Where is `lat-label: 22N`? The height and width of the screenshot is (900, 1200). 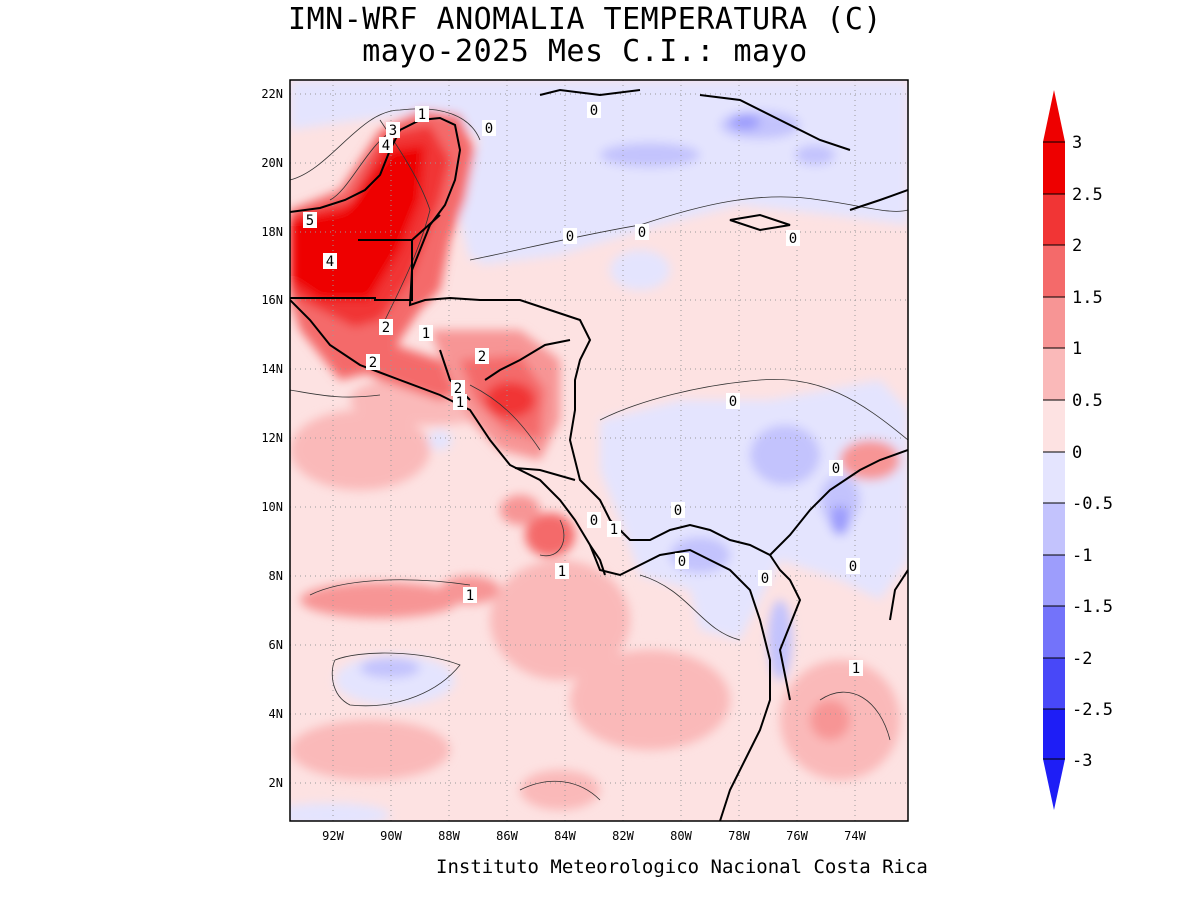 lat-label: 22N is located at coordinates (272, 94).